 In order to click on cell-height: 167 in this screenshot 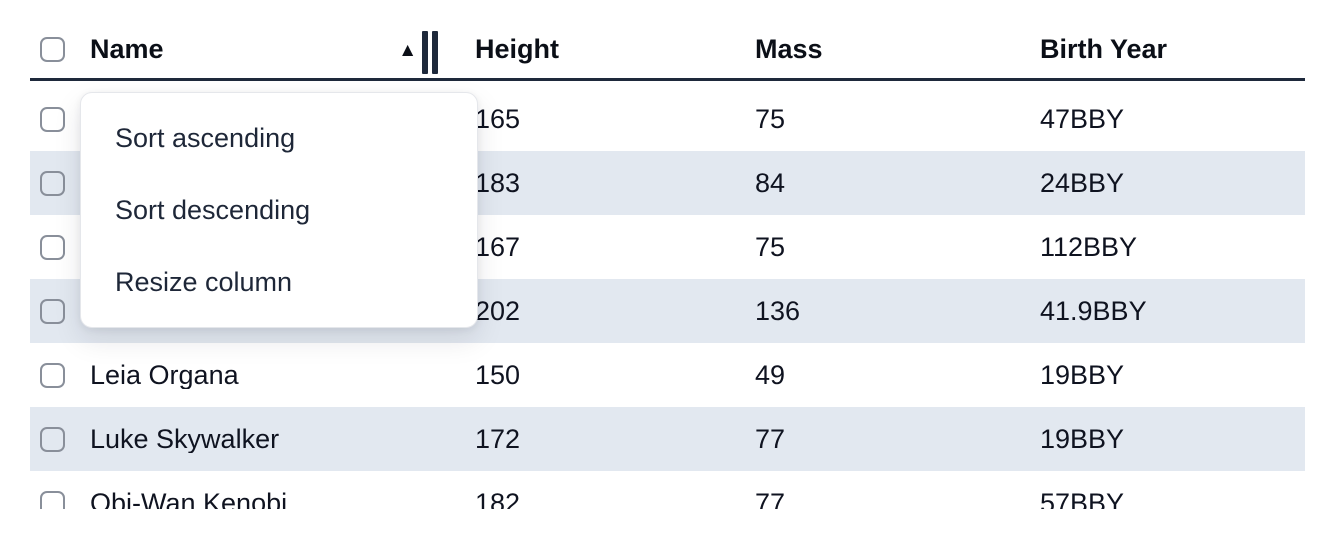, I will do `click(498, 247)`.